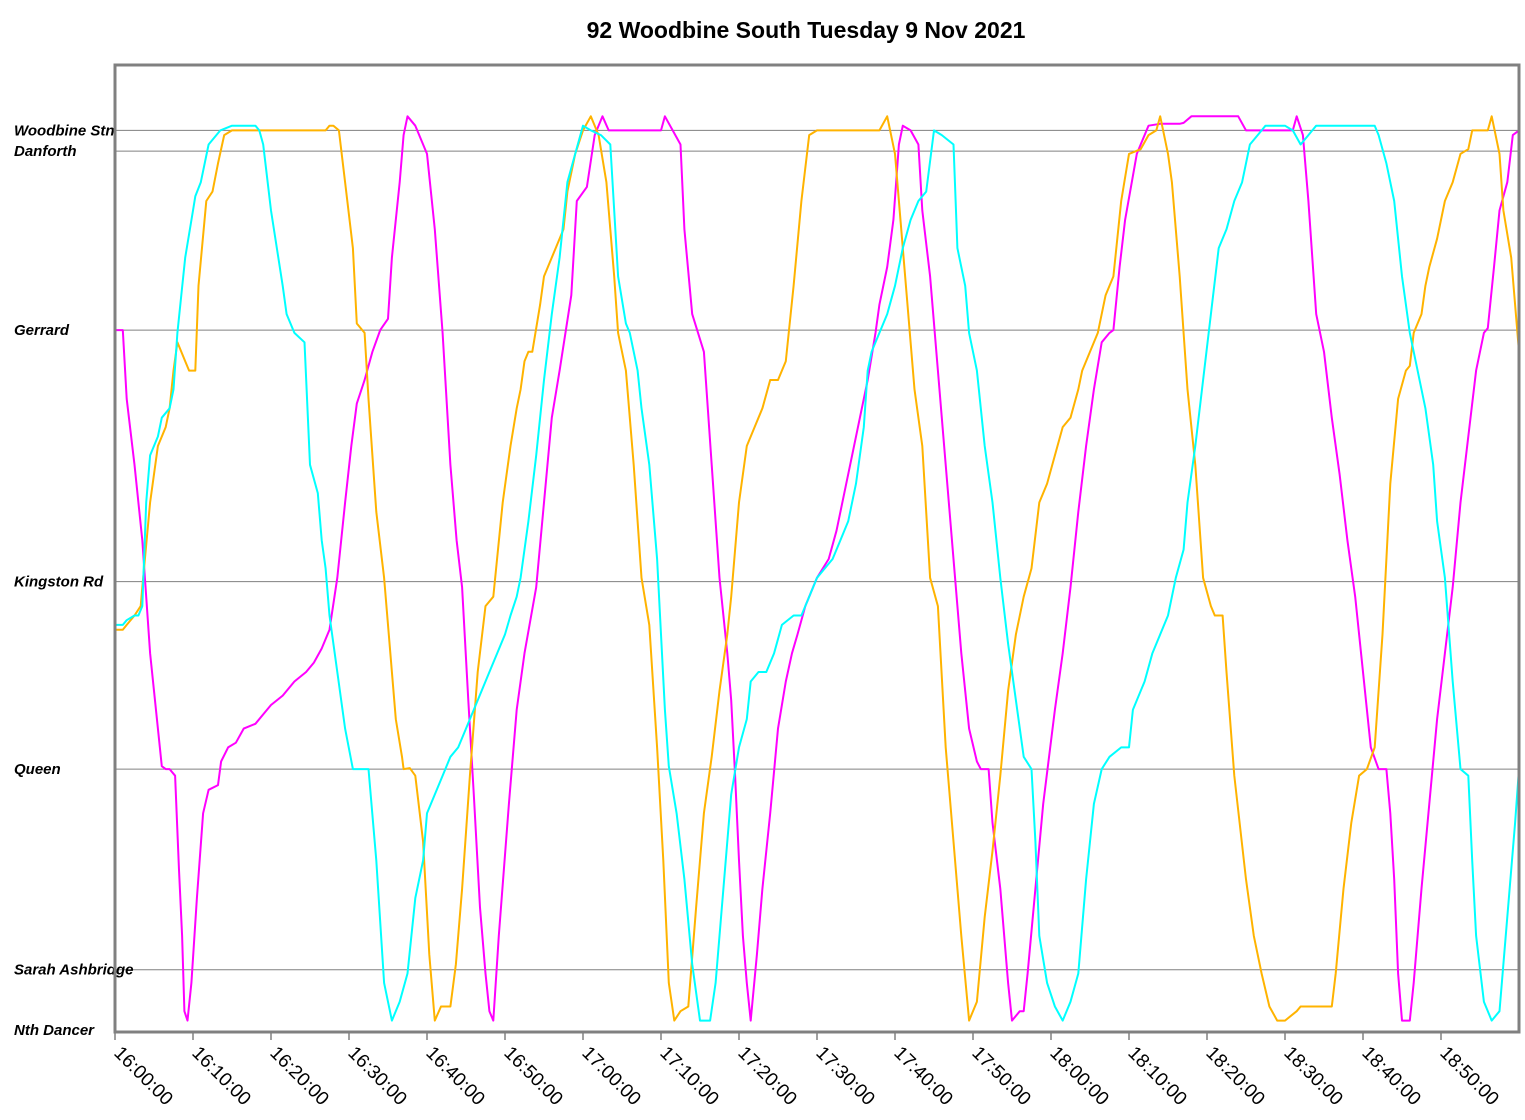 This screenshot has width=1525, height=1120. I want to click on x-tick-label: 18:10:00, so click(1156, 1076).